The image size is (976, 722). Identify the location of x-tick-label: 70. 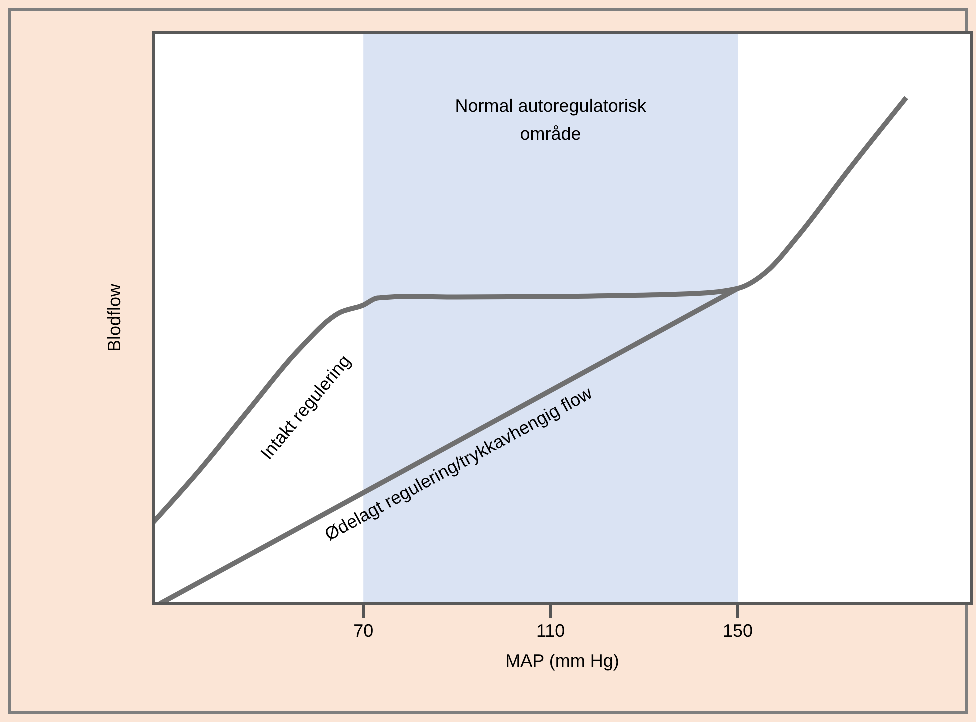
(364, 630).